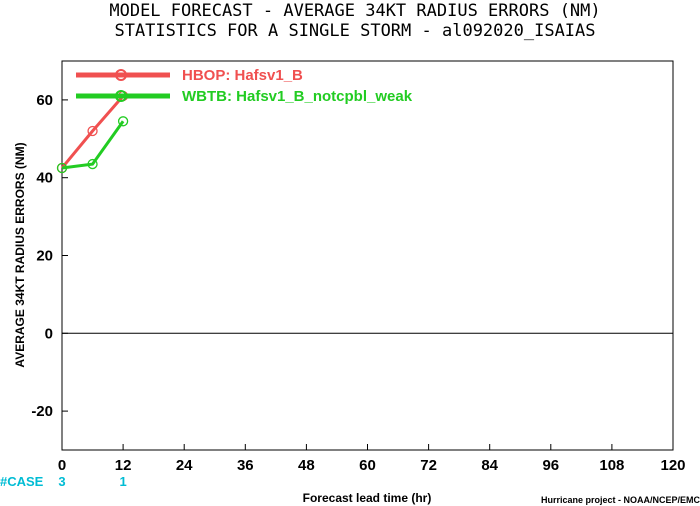 The image size is (700, 506). What do you see at coordinates (306, 465) in the screenshot?
I see `x-tick-label: 48` at bounding box center [306, 465].